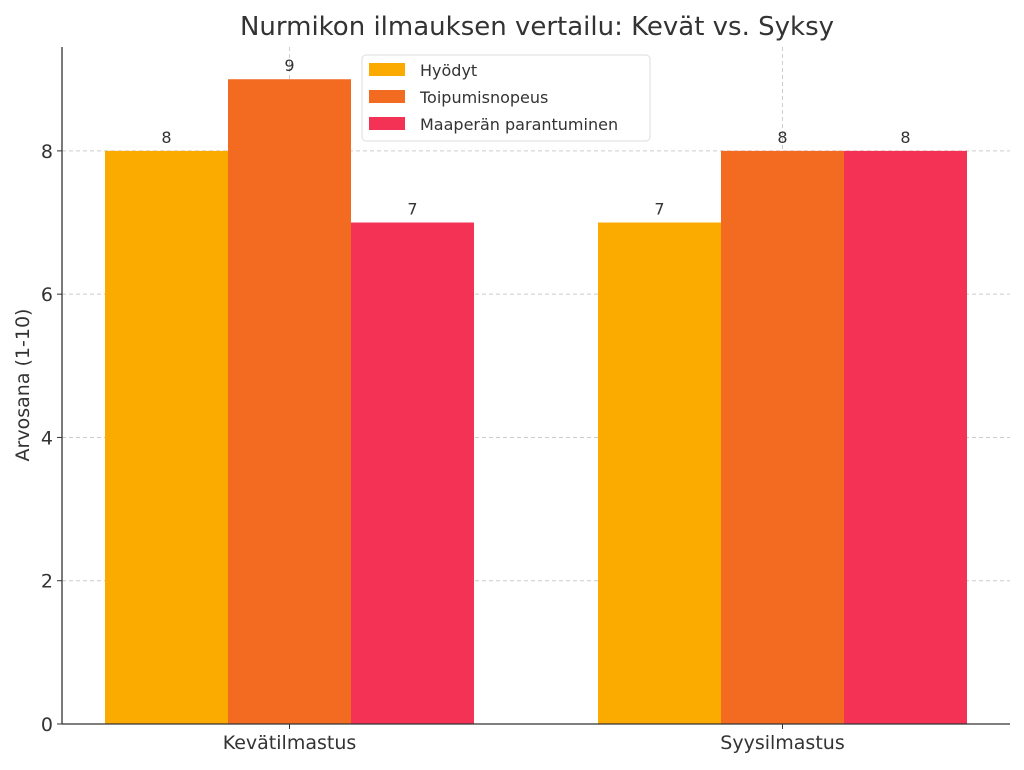 The width and height of the screenshot is (1024, 770). Describe the element at coordinates (23, 385) in the screenshot. I see `y-axis-label: Arvosana (1-10)` at that location.